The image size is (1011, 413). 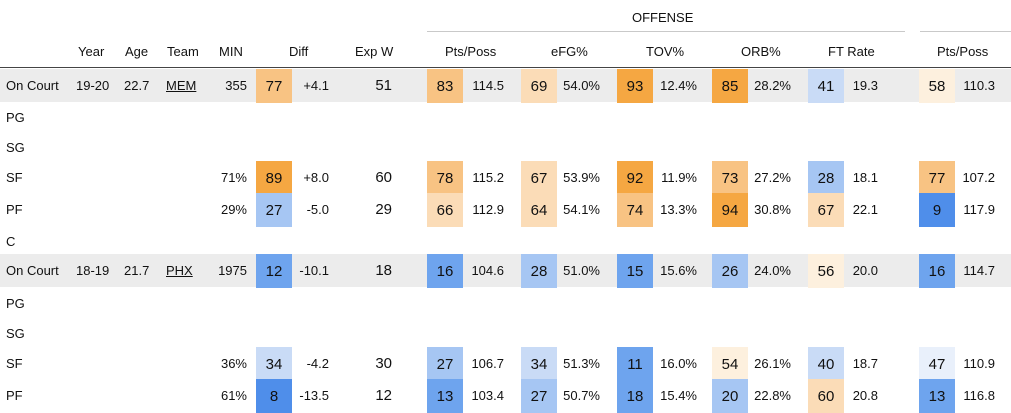 What do you see at coordinates (963, 51) in the screenshot?
I see `col-header-pts-poss-2: Pts/Poss` at bounding box center [963, 51].